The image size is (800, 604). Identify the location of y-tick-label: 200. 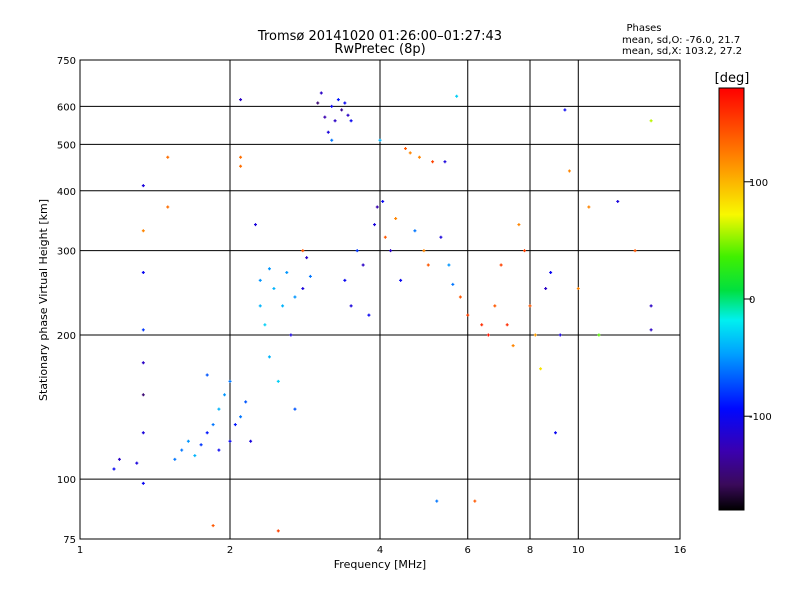
(66, 336).